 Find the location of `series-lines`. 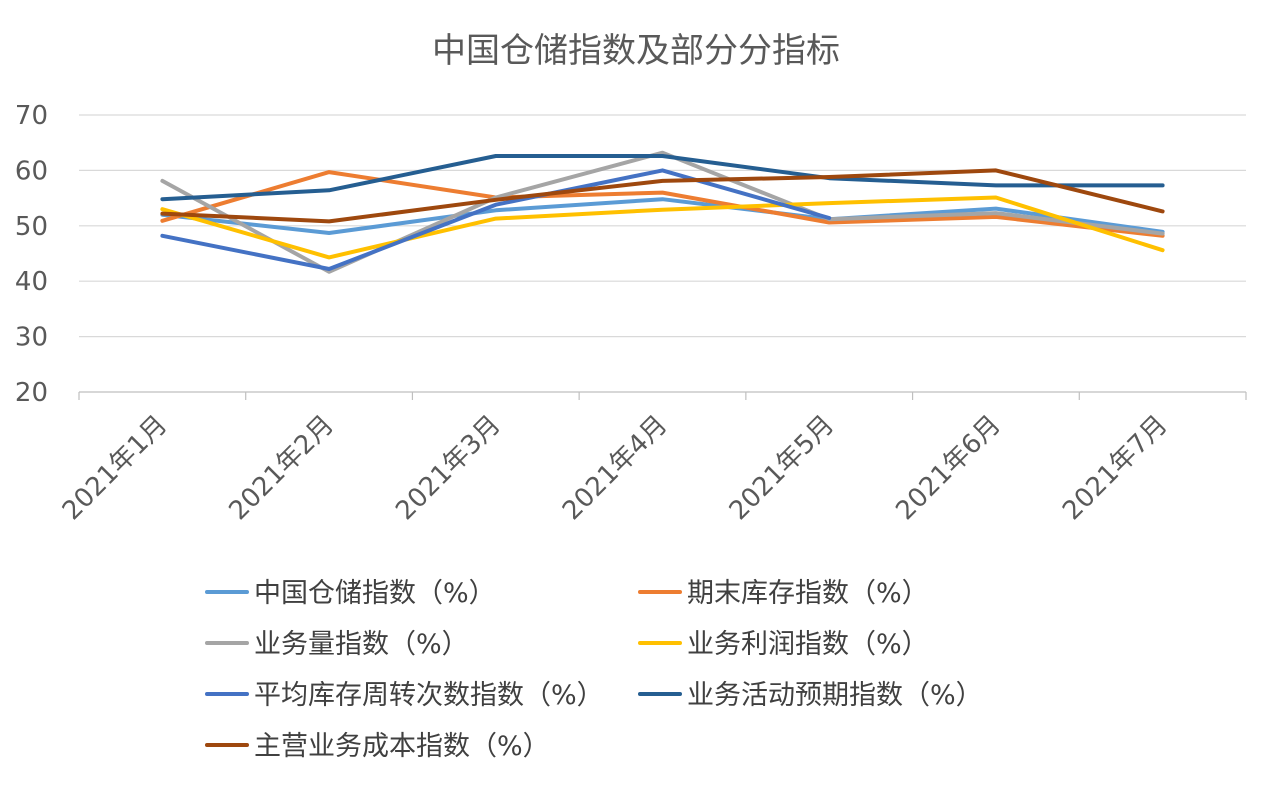

series-lines is located at coordinates (662, 212).